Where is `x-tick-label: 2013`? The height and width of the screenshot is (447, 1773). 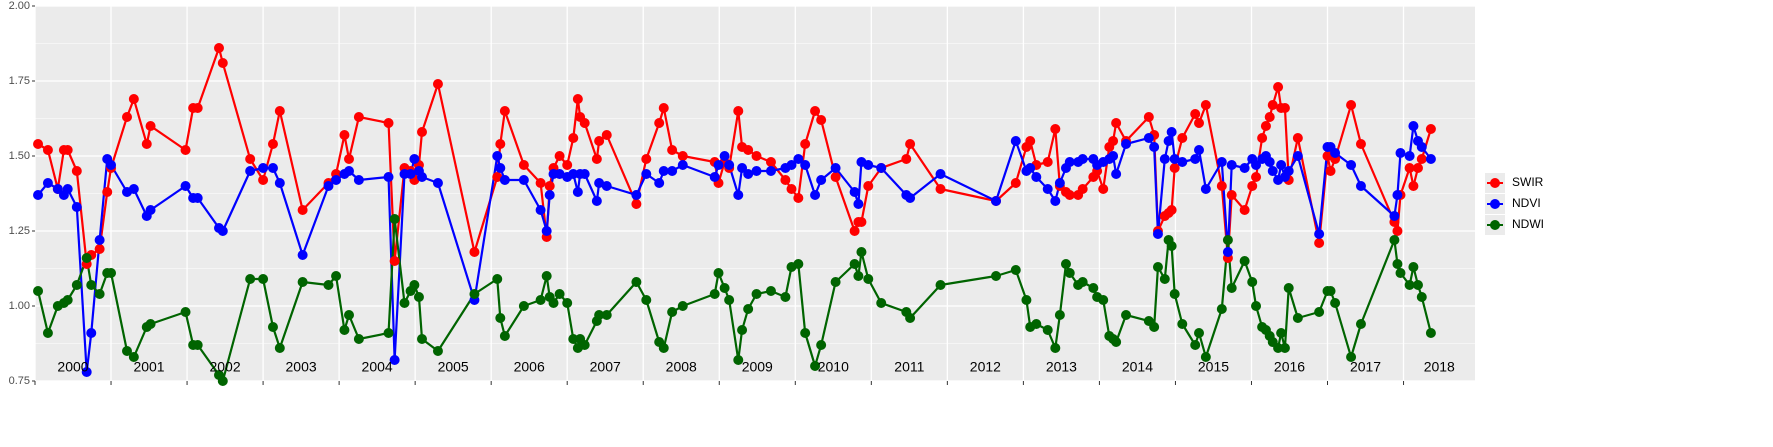 x-tick-label: 2013 is located at coordinates (1061, 367).